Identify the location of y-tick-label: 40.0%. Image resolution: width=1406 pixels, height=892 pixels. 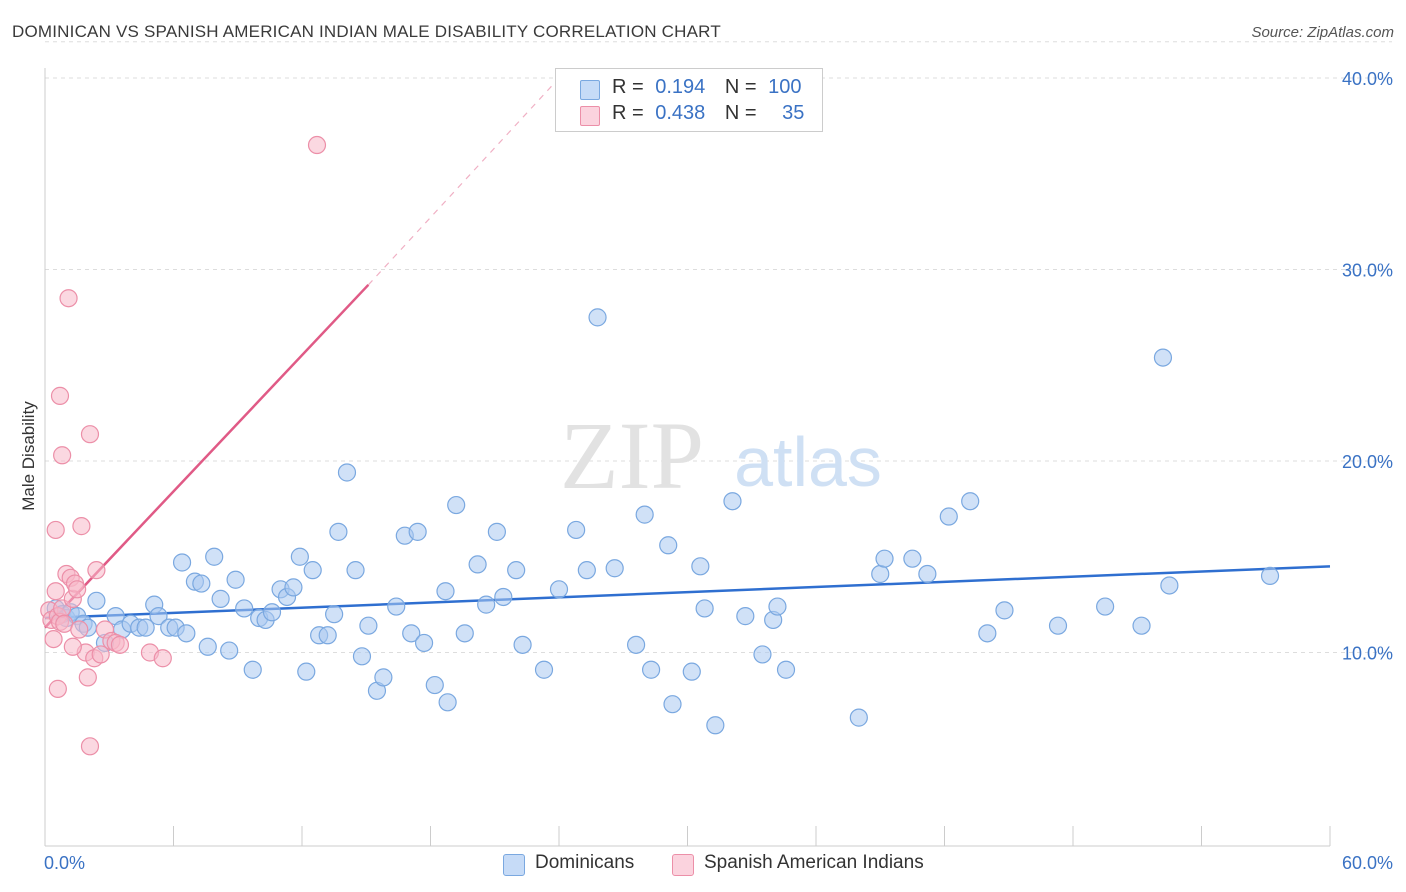
(1367, 79).